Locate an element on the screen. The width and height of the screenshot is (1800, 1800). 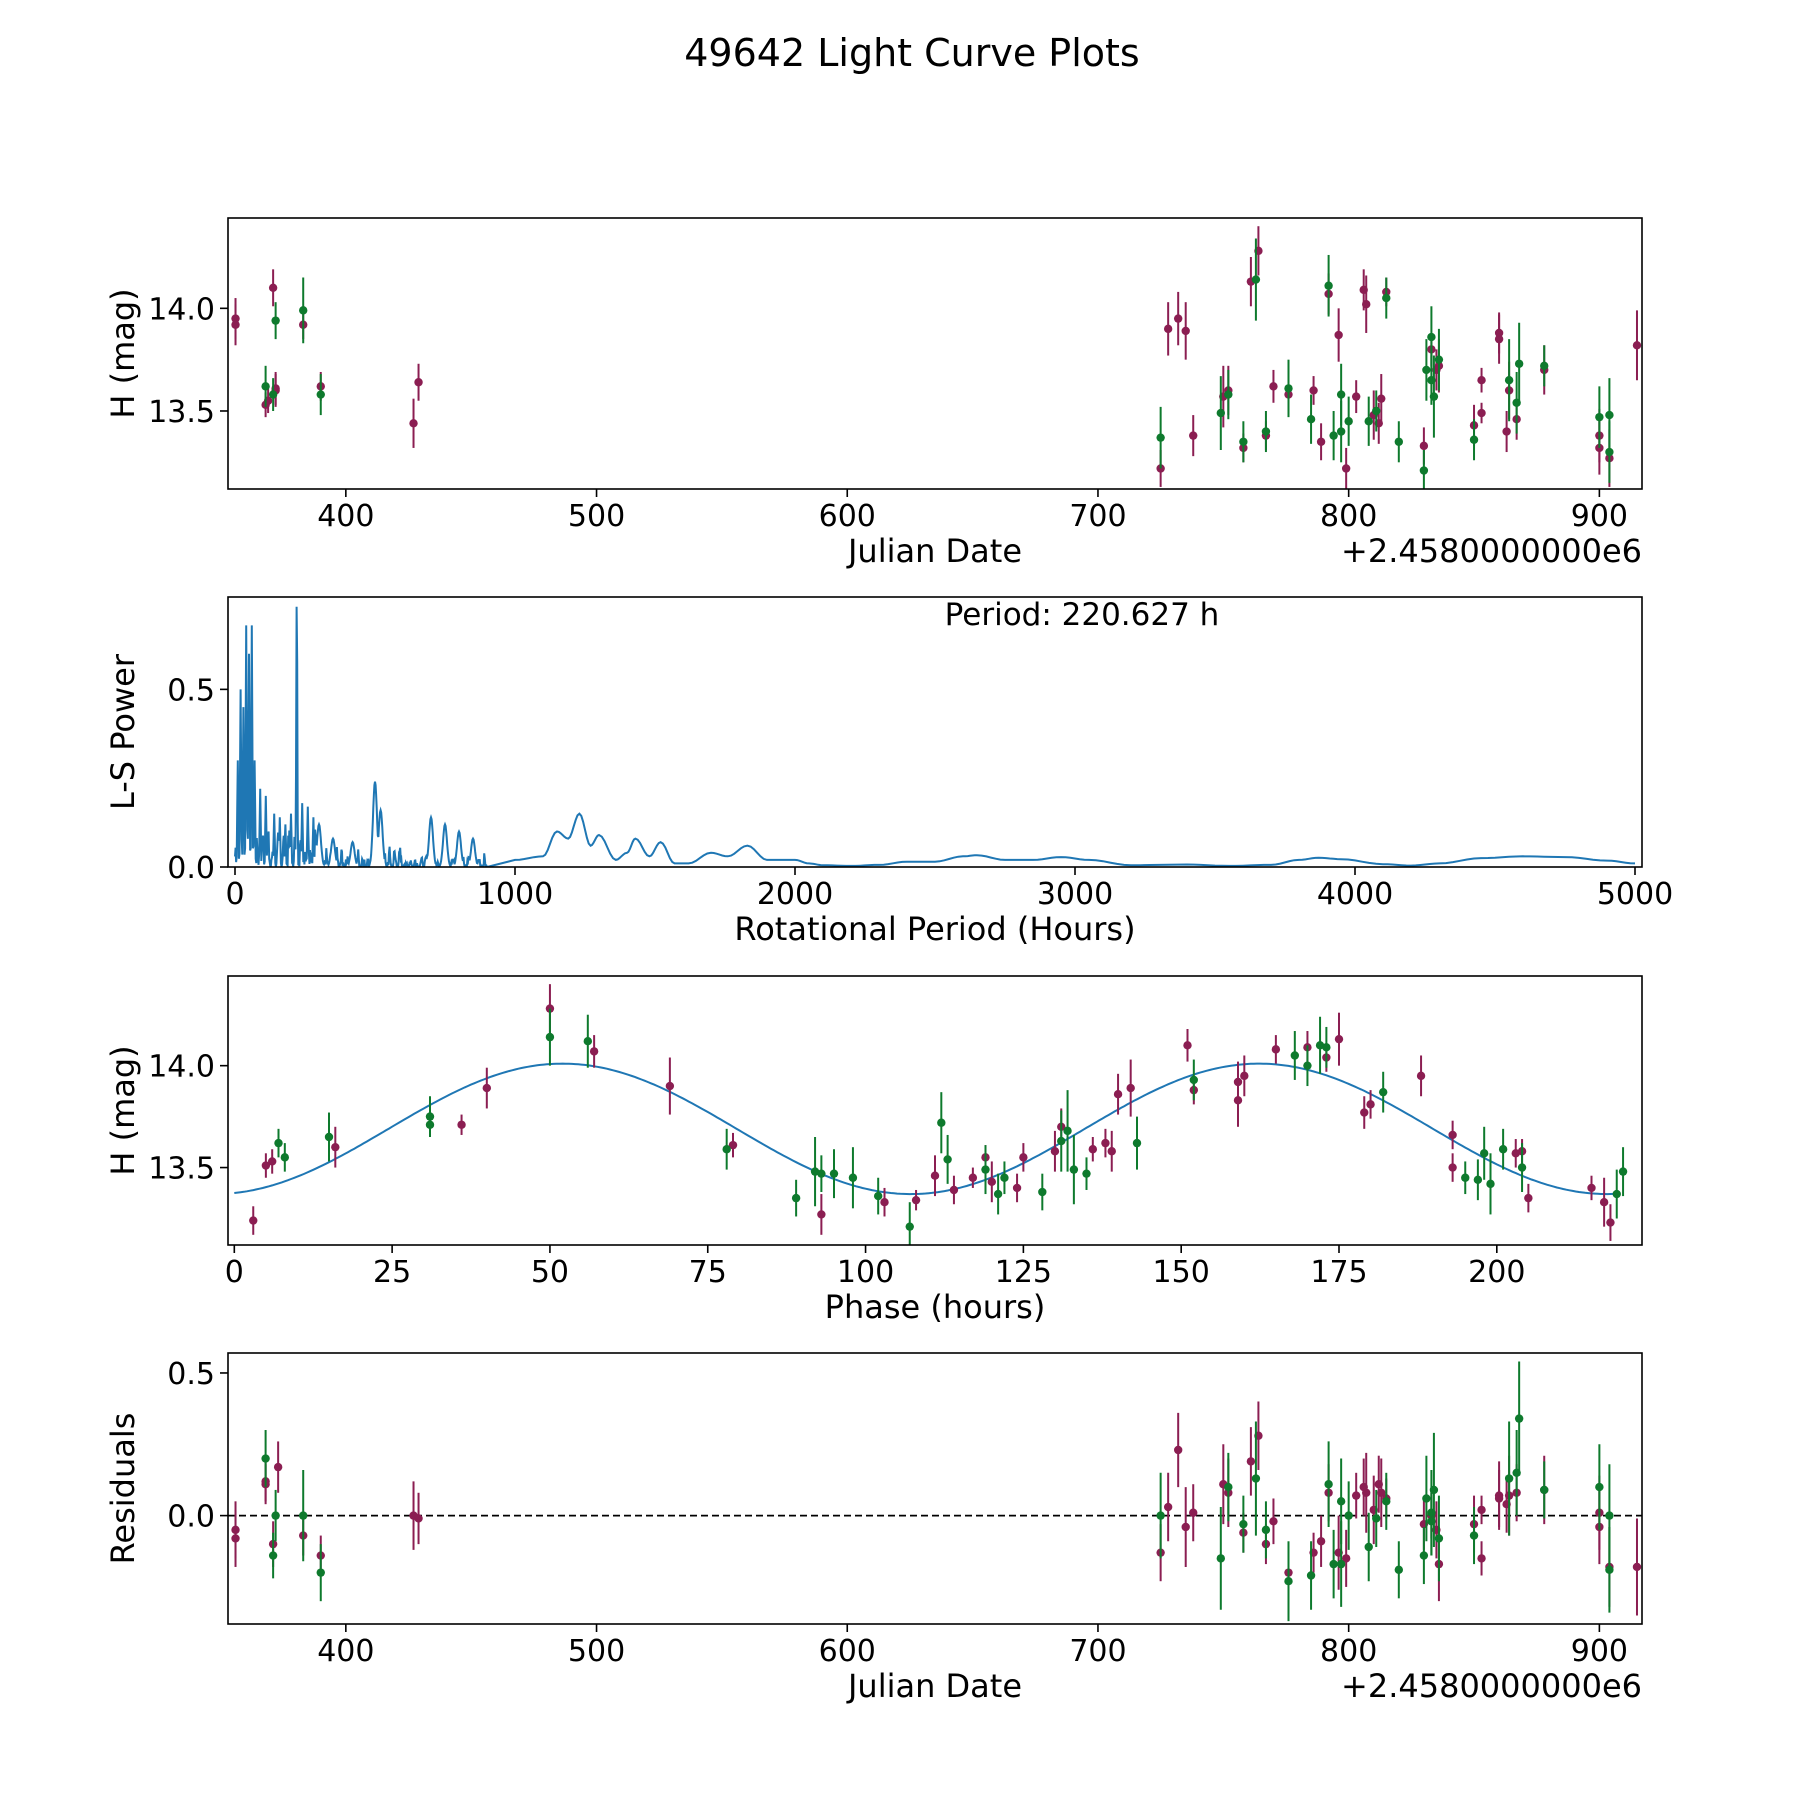
x-offset-text: +2.4580000000e6 is located at coordinates (1491, 1686).